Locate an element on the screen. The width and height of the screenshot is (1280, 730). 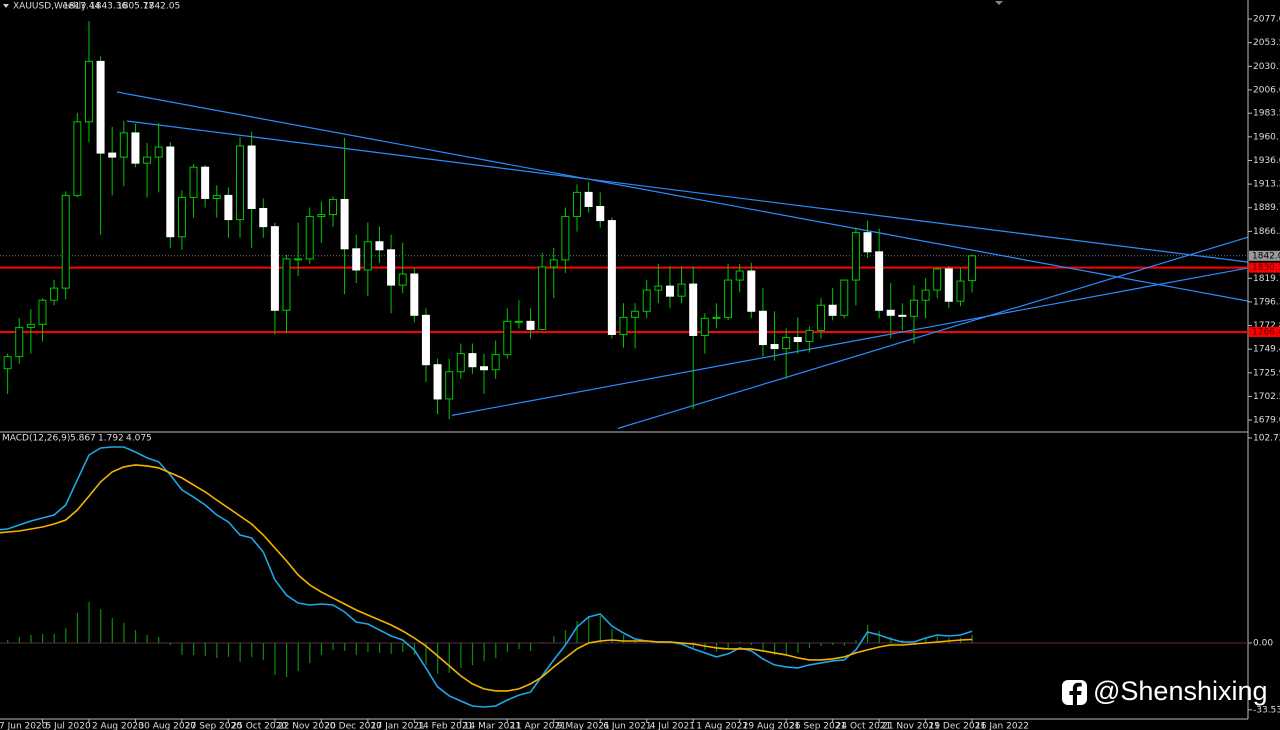
x-tick-label: 14 Feb 2021 is located at coordinates (445, 726).